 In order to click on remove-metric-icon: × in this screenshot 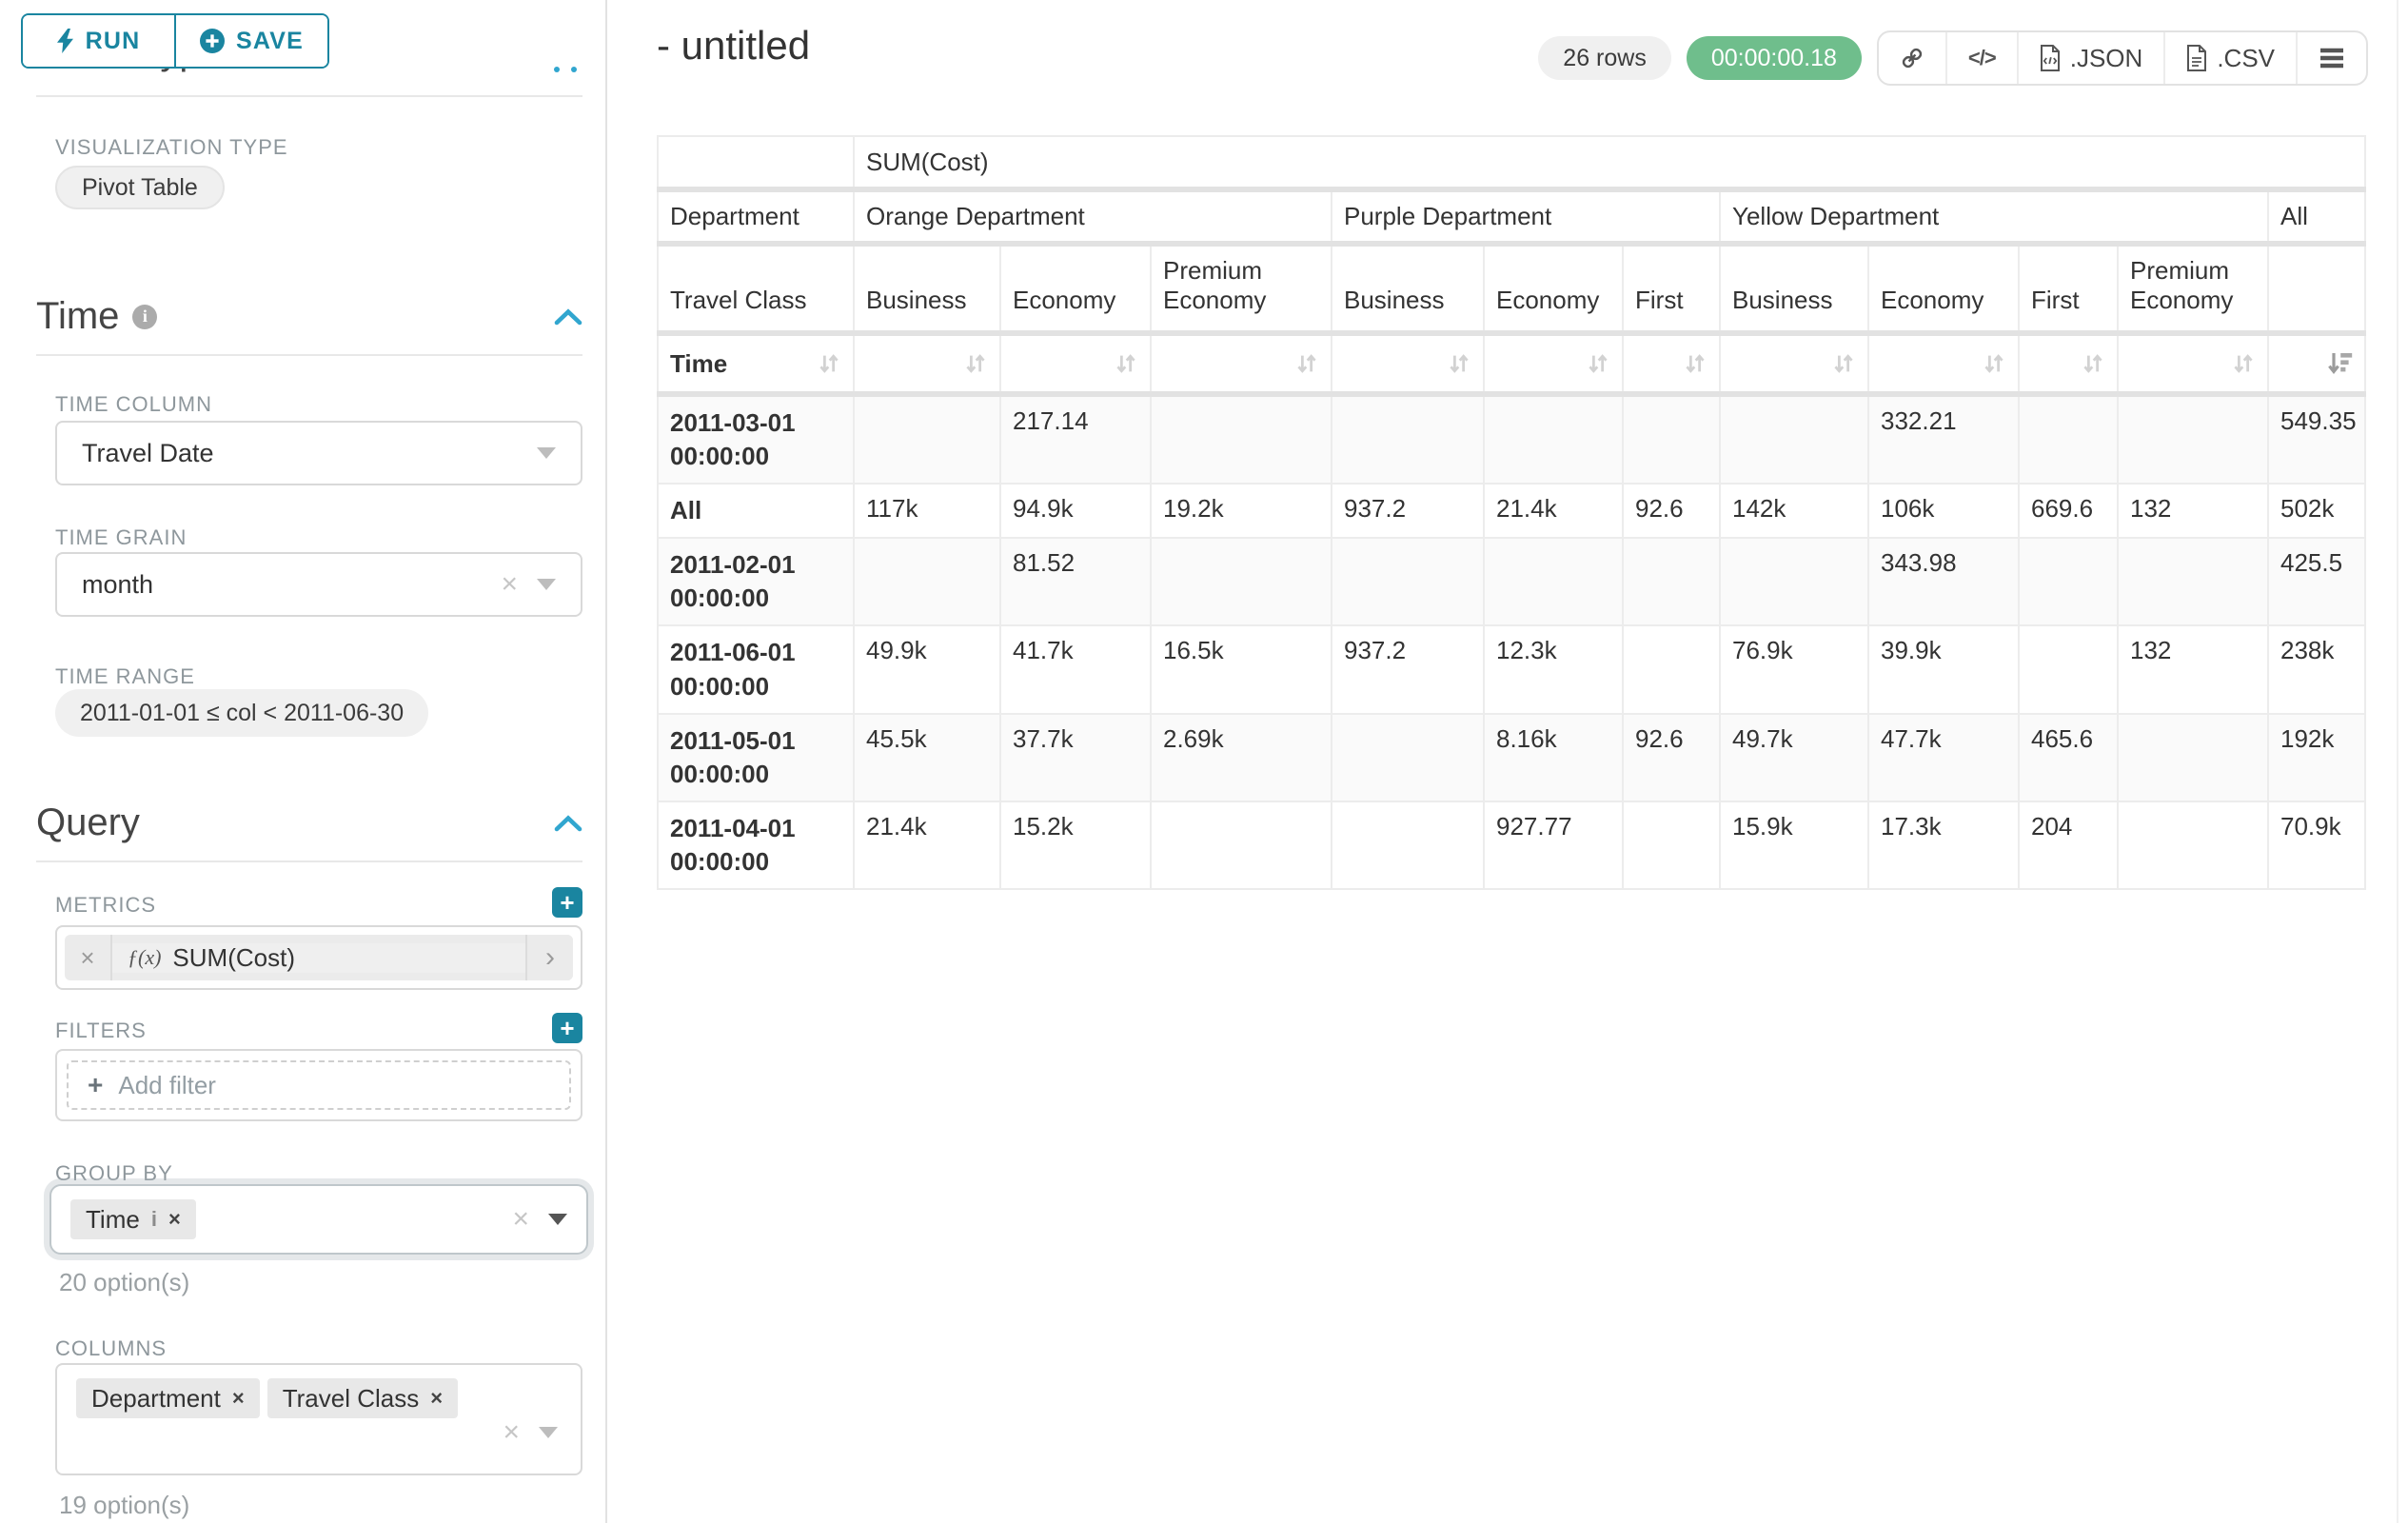, I will do `click(88, 958)`.